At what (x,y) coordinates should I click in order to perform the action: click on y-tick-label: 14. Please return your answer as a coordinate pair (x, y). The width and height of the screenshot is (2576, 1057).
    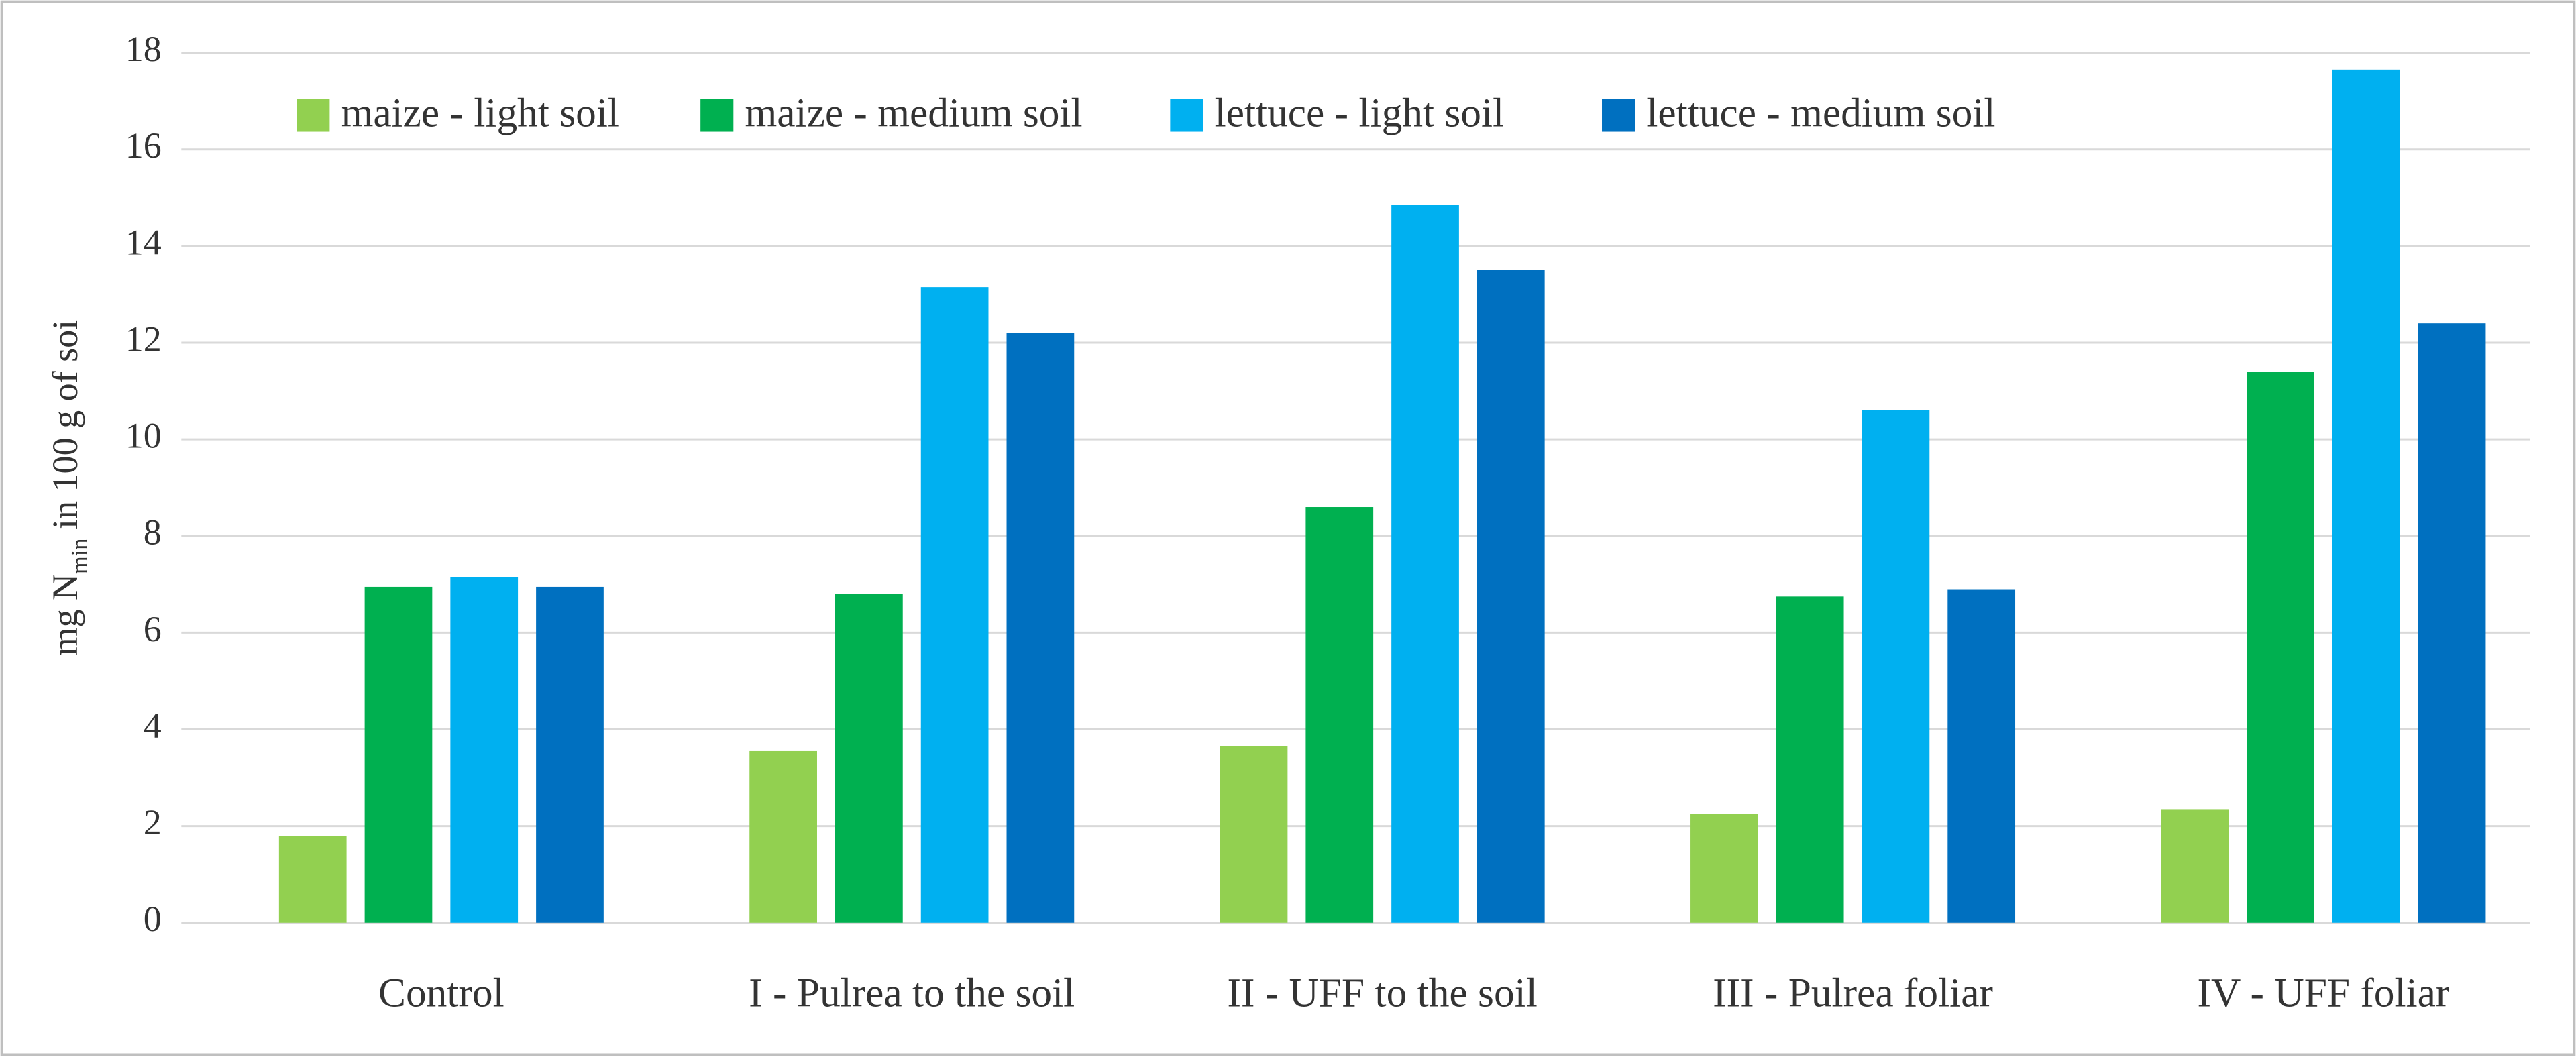
    Looking at the image, I should click on (143, 242).